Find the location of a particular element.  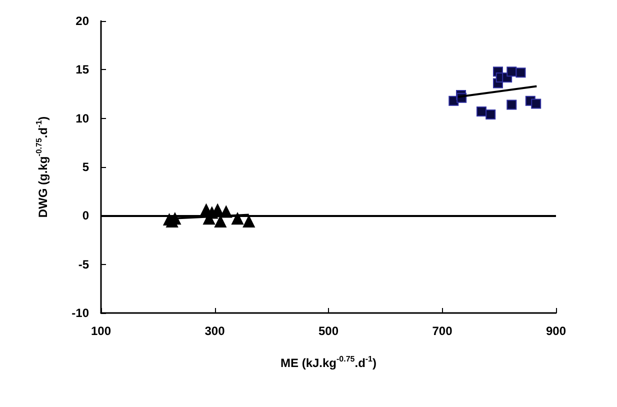

y-tick-label: 0 is located at coordinates (86, 215).